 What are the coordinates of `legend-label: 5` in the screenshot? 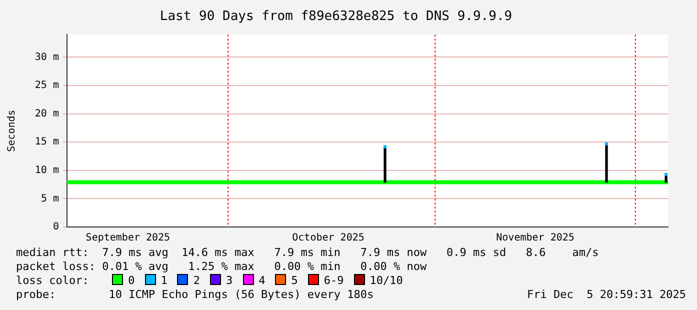 It's located at (294, 280).